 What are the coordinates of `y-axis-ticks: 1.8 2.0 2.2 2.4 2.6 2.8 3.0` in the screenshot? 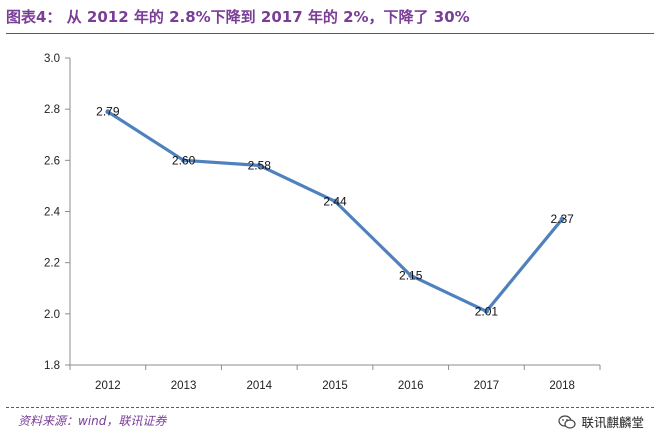 It's located at (57, 212).